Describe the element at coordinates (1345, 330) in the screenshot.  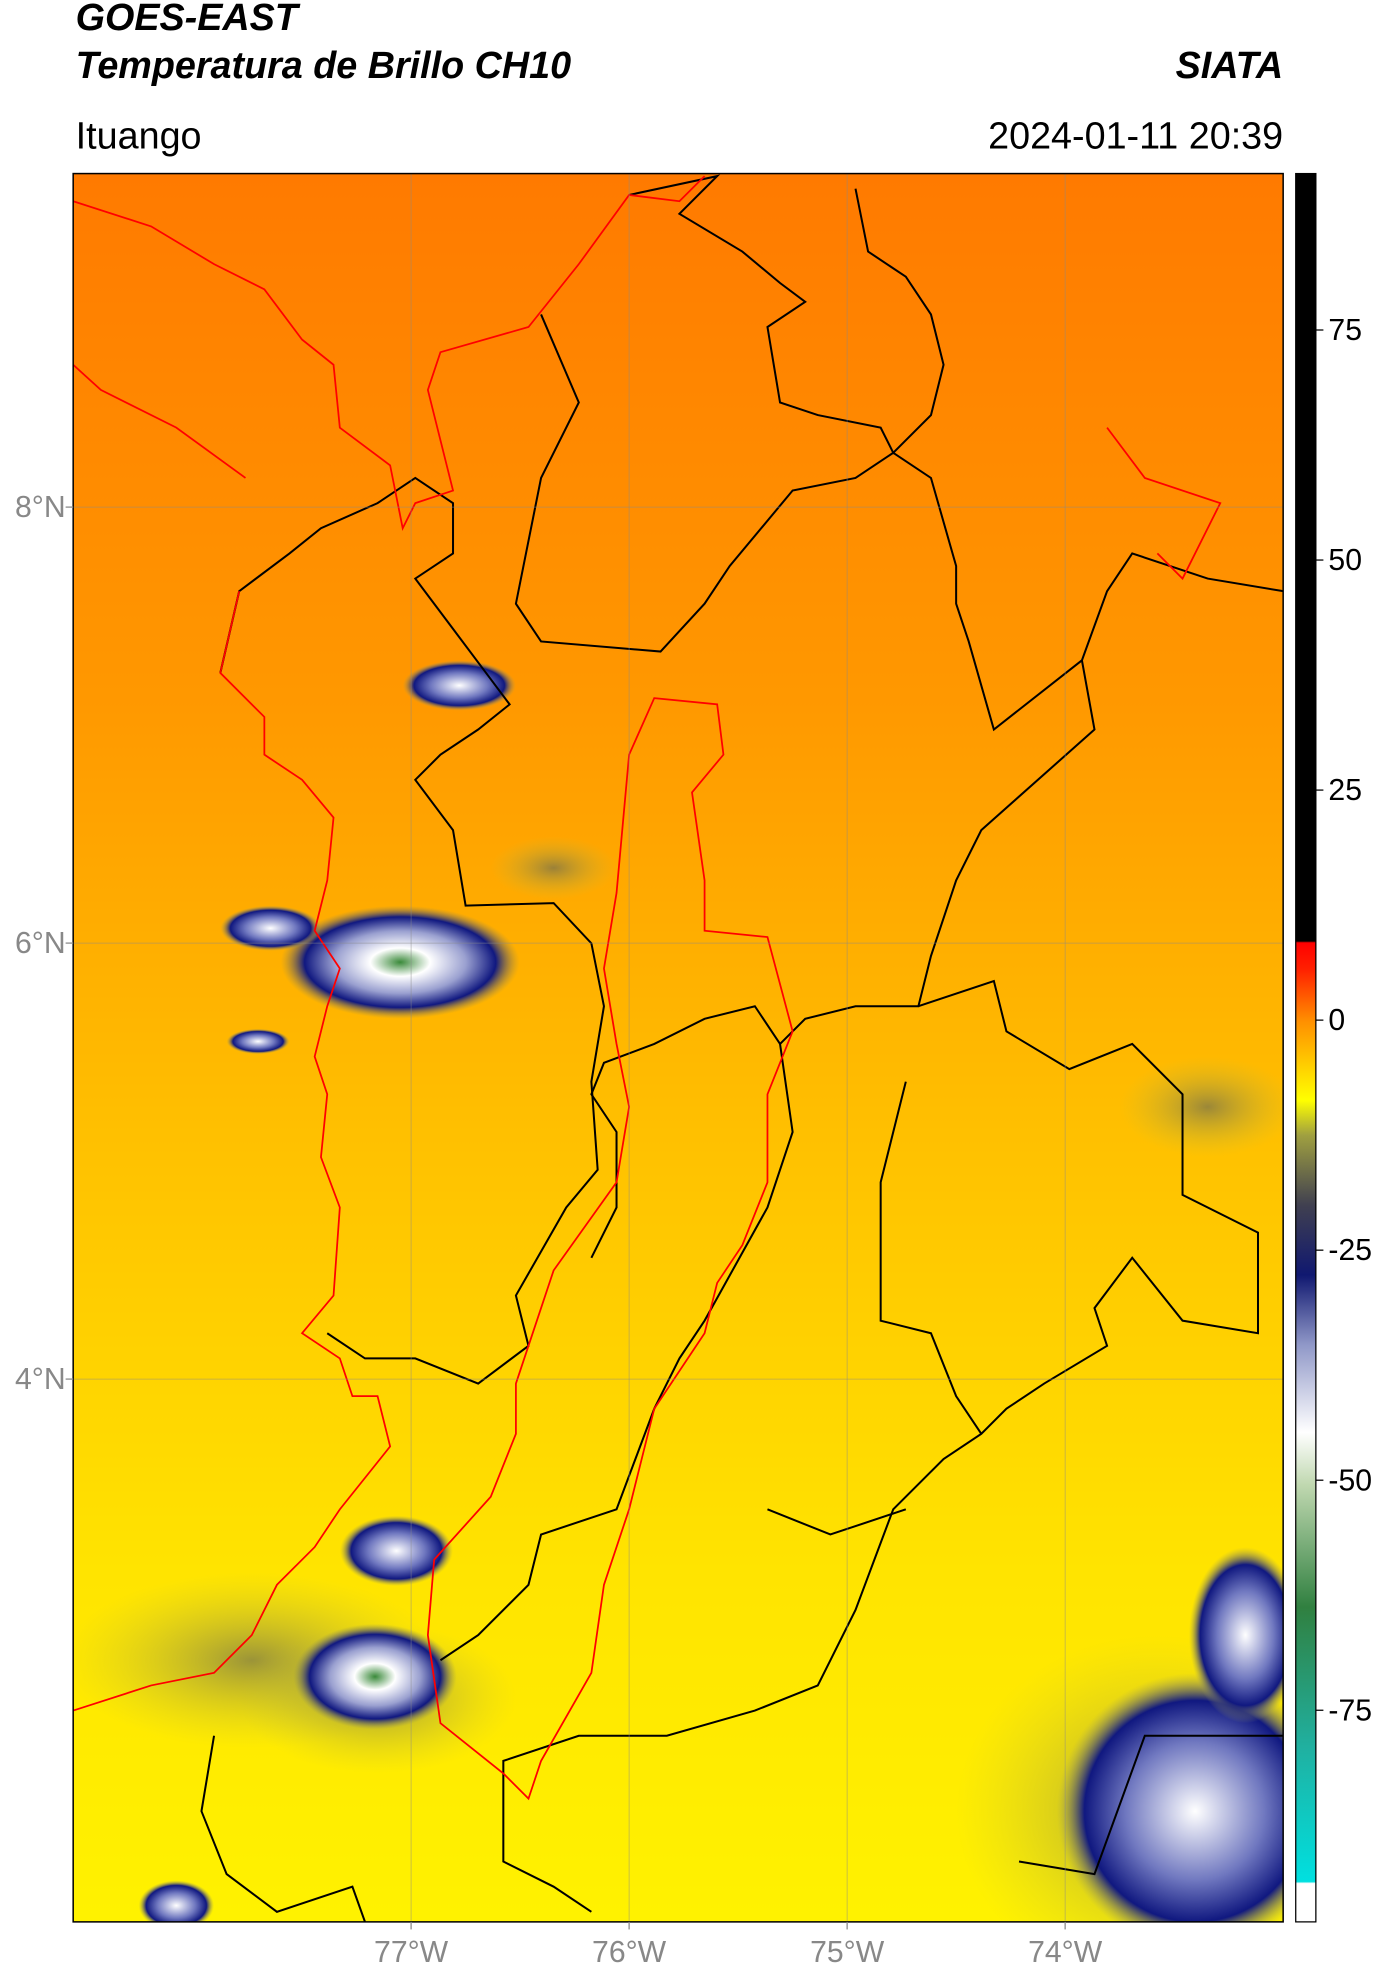
I see `colorbar-tick-label: 75` at that location.